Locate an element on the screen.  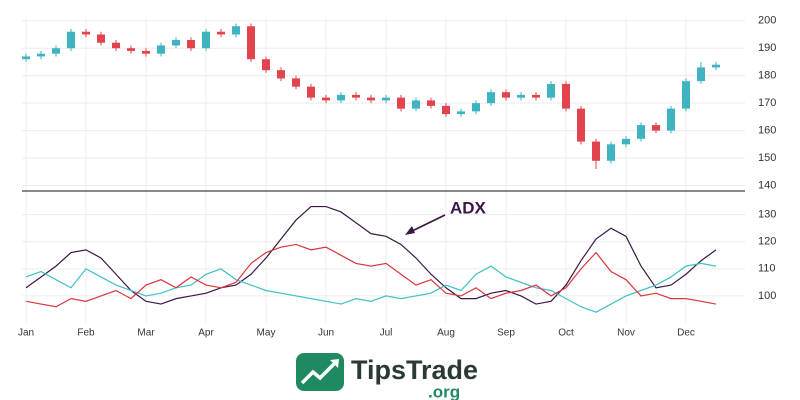
x-tick-label: Sep is located at coordinates (506, 333).